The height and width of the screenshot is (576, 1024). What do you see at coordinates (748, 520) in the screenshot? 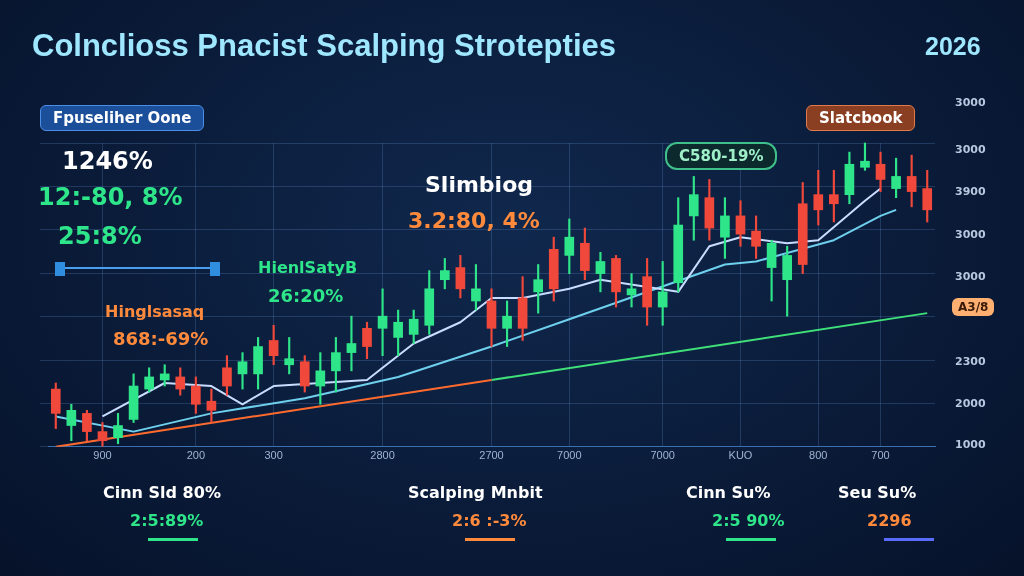
I see `text: 2:5 90%` at bounding box center [748, 520].